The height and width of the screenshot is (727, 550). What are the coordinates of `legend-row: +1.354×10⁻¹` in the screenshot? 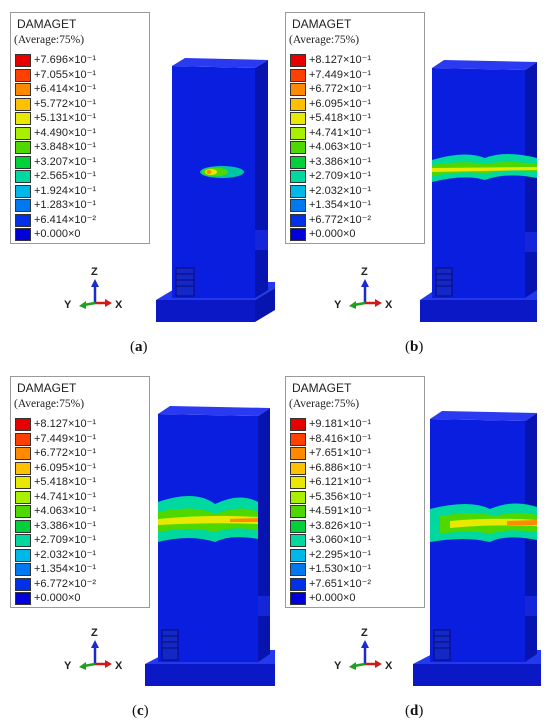 It's located at (82, 569).